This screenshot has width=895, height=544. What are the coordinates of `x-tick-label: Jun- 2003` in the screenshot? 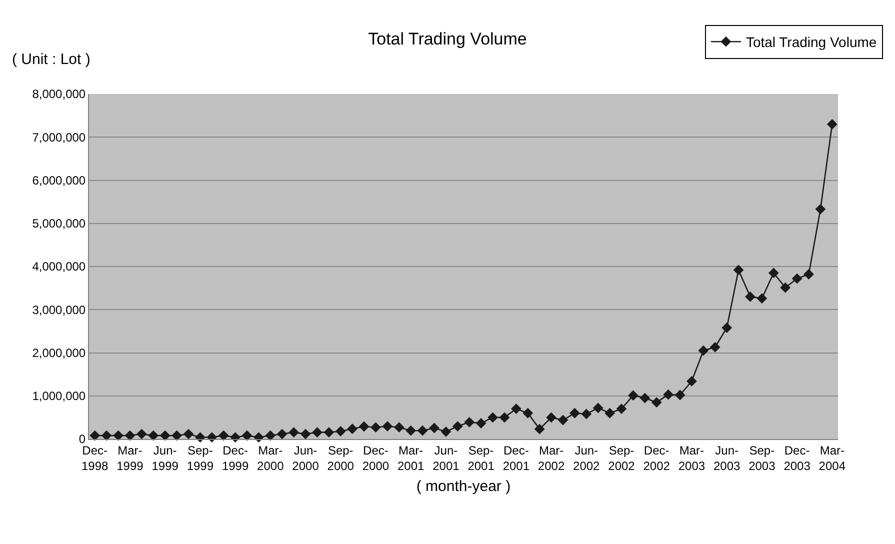 It's located at (726, 458).